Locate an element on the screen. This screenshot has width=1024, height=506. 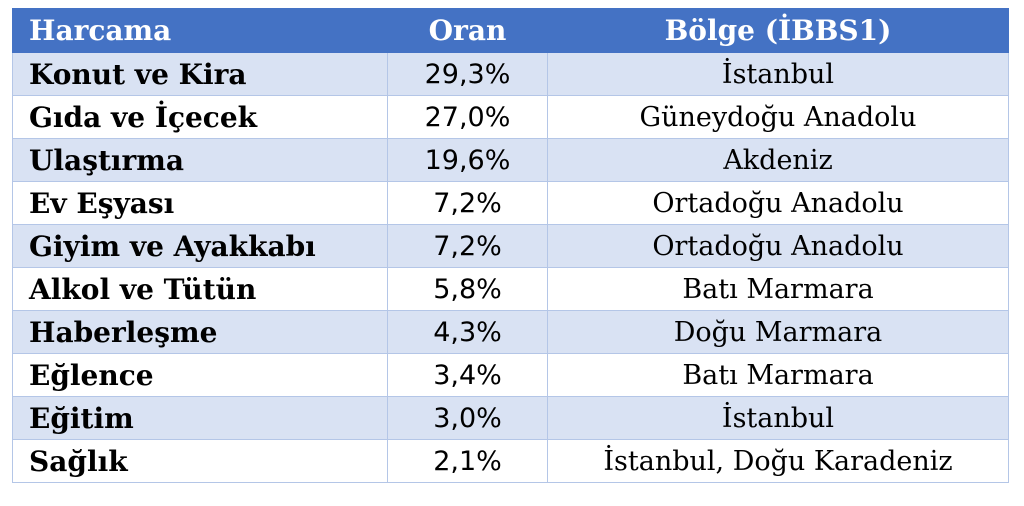
table-row: Eğitim 3,0% İstanbul is located at coordinates (510, 418).